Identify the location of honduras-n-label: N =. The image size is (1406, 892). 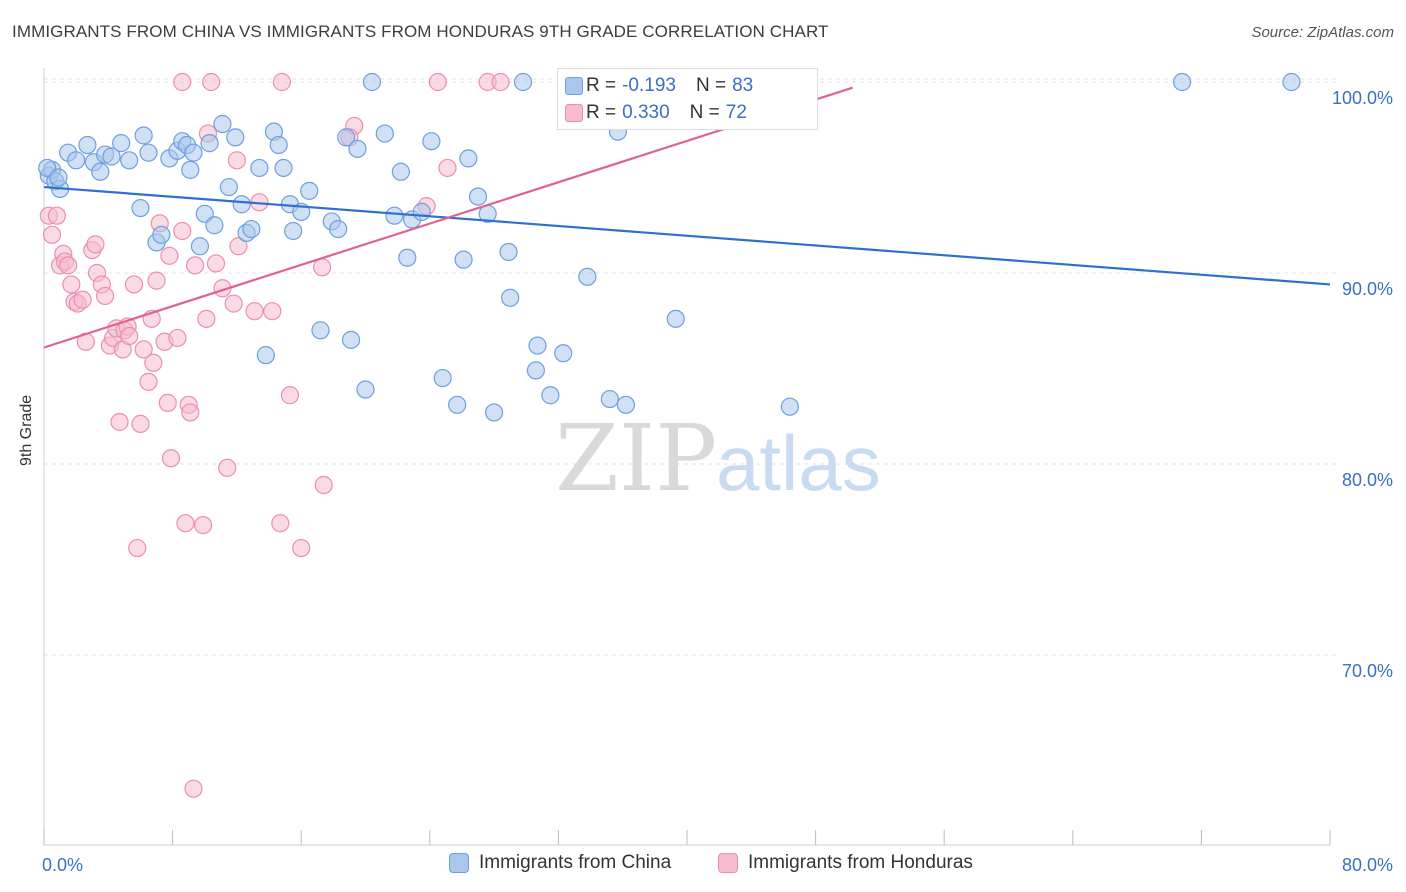
(704, 112).